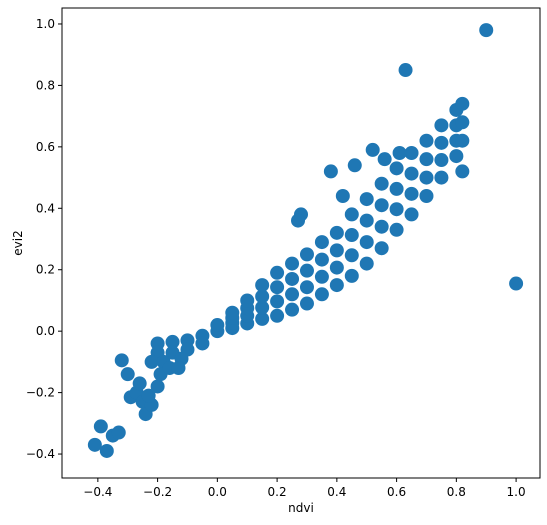  Describe the element at coordinates (40, 454) in the screenshot. I see `y-tick-label: −0.4` at that location.